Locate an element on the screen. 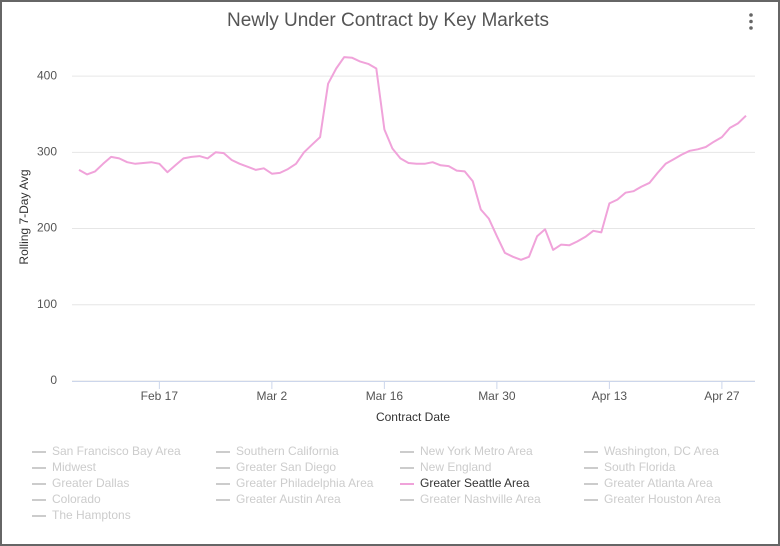  legend-label: Greater Seattle Area is located at coordinates (475, 483).